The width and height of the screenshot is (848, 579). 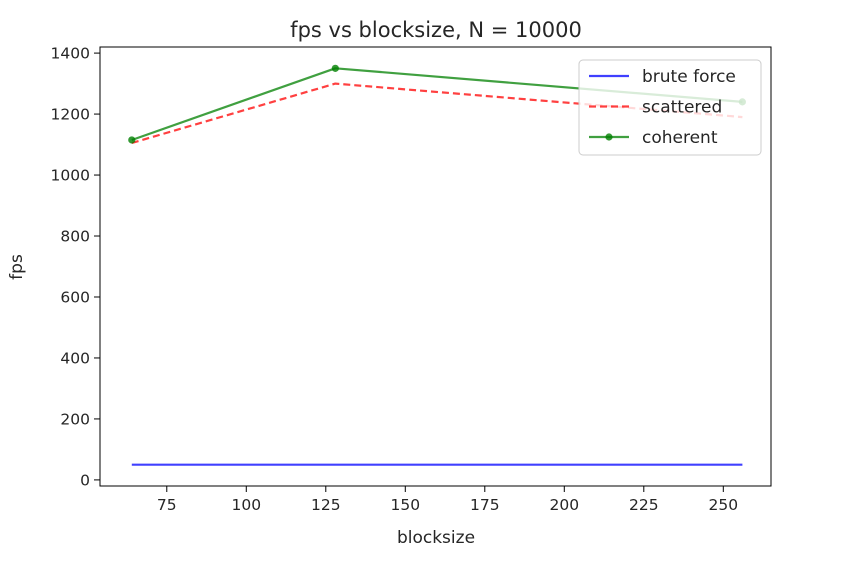 What do you see at coordinates (70, 176) in the screenshot?
I see `y-tick-label: 1000` at bounding box center [70, 176].